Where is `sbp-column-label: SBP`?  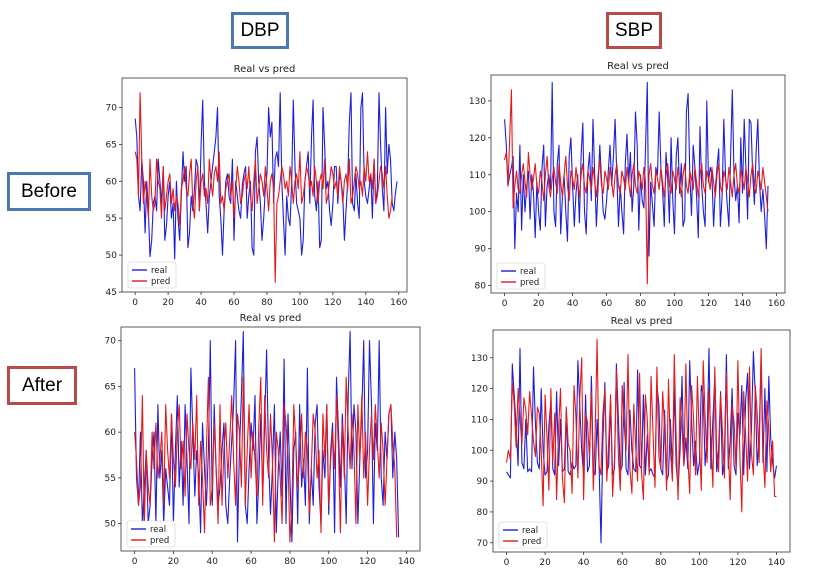 sbp-column-label: SBP is located at coordinates (634, 30).